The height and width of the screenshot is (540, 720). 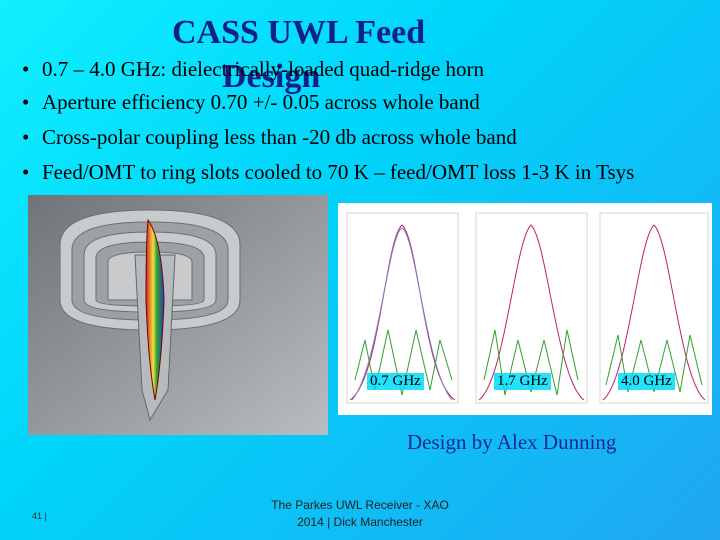 What do you see at coordinates (360, 505) in the screenshot?
I see `footer-line: The Parkes UWL Receiver - XAO` at bounding box center [360, 505].